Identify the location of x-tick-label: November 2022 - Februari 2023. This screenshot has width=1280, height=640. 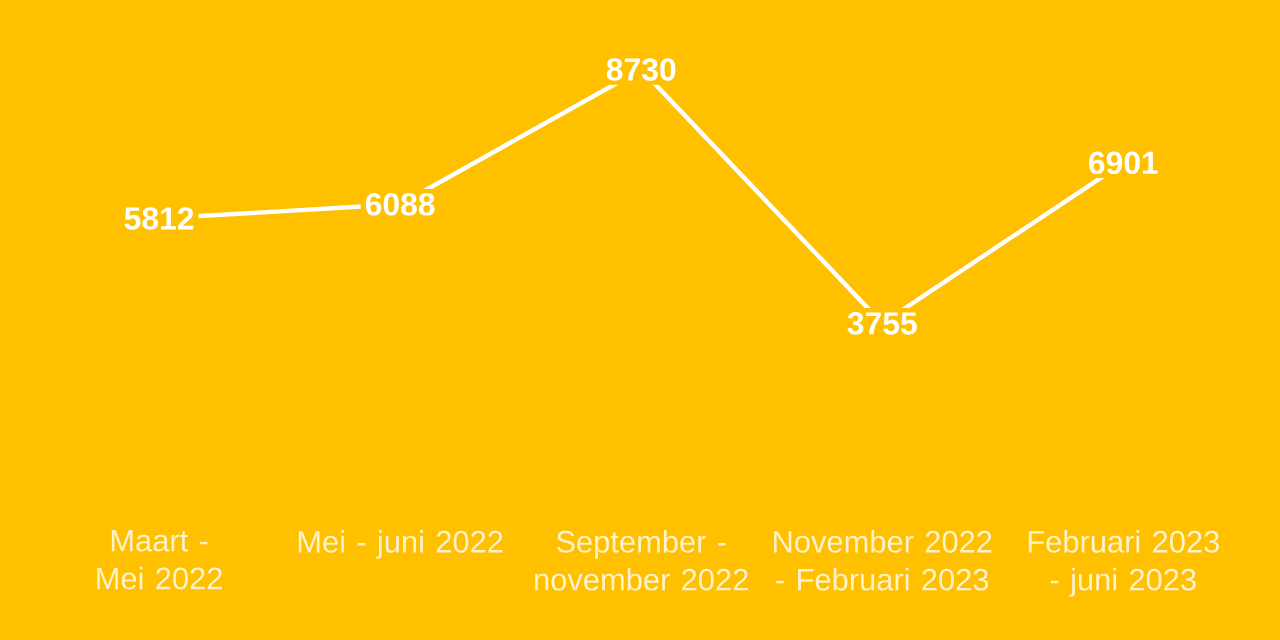
(883, 560).